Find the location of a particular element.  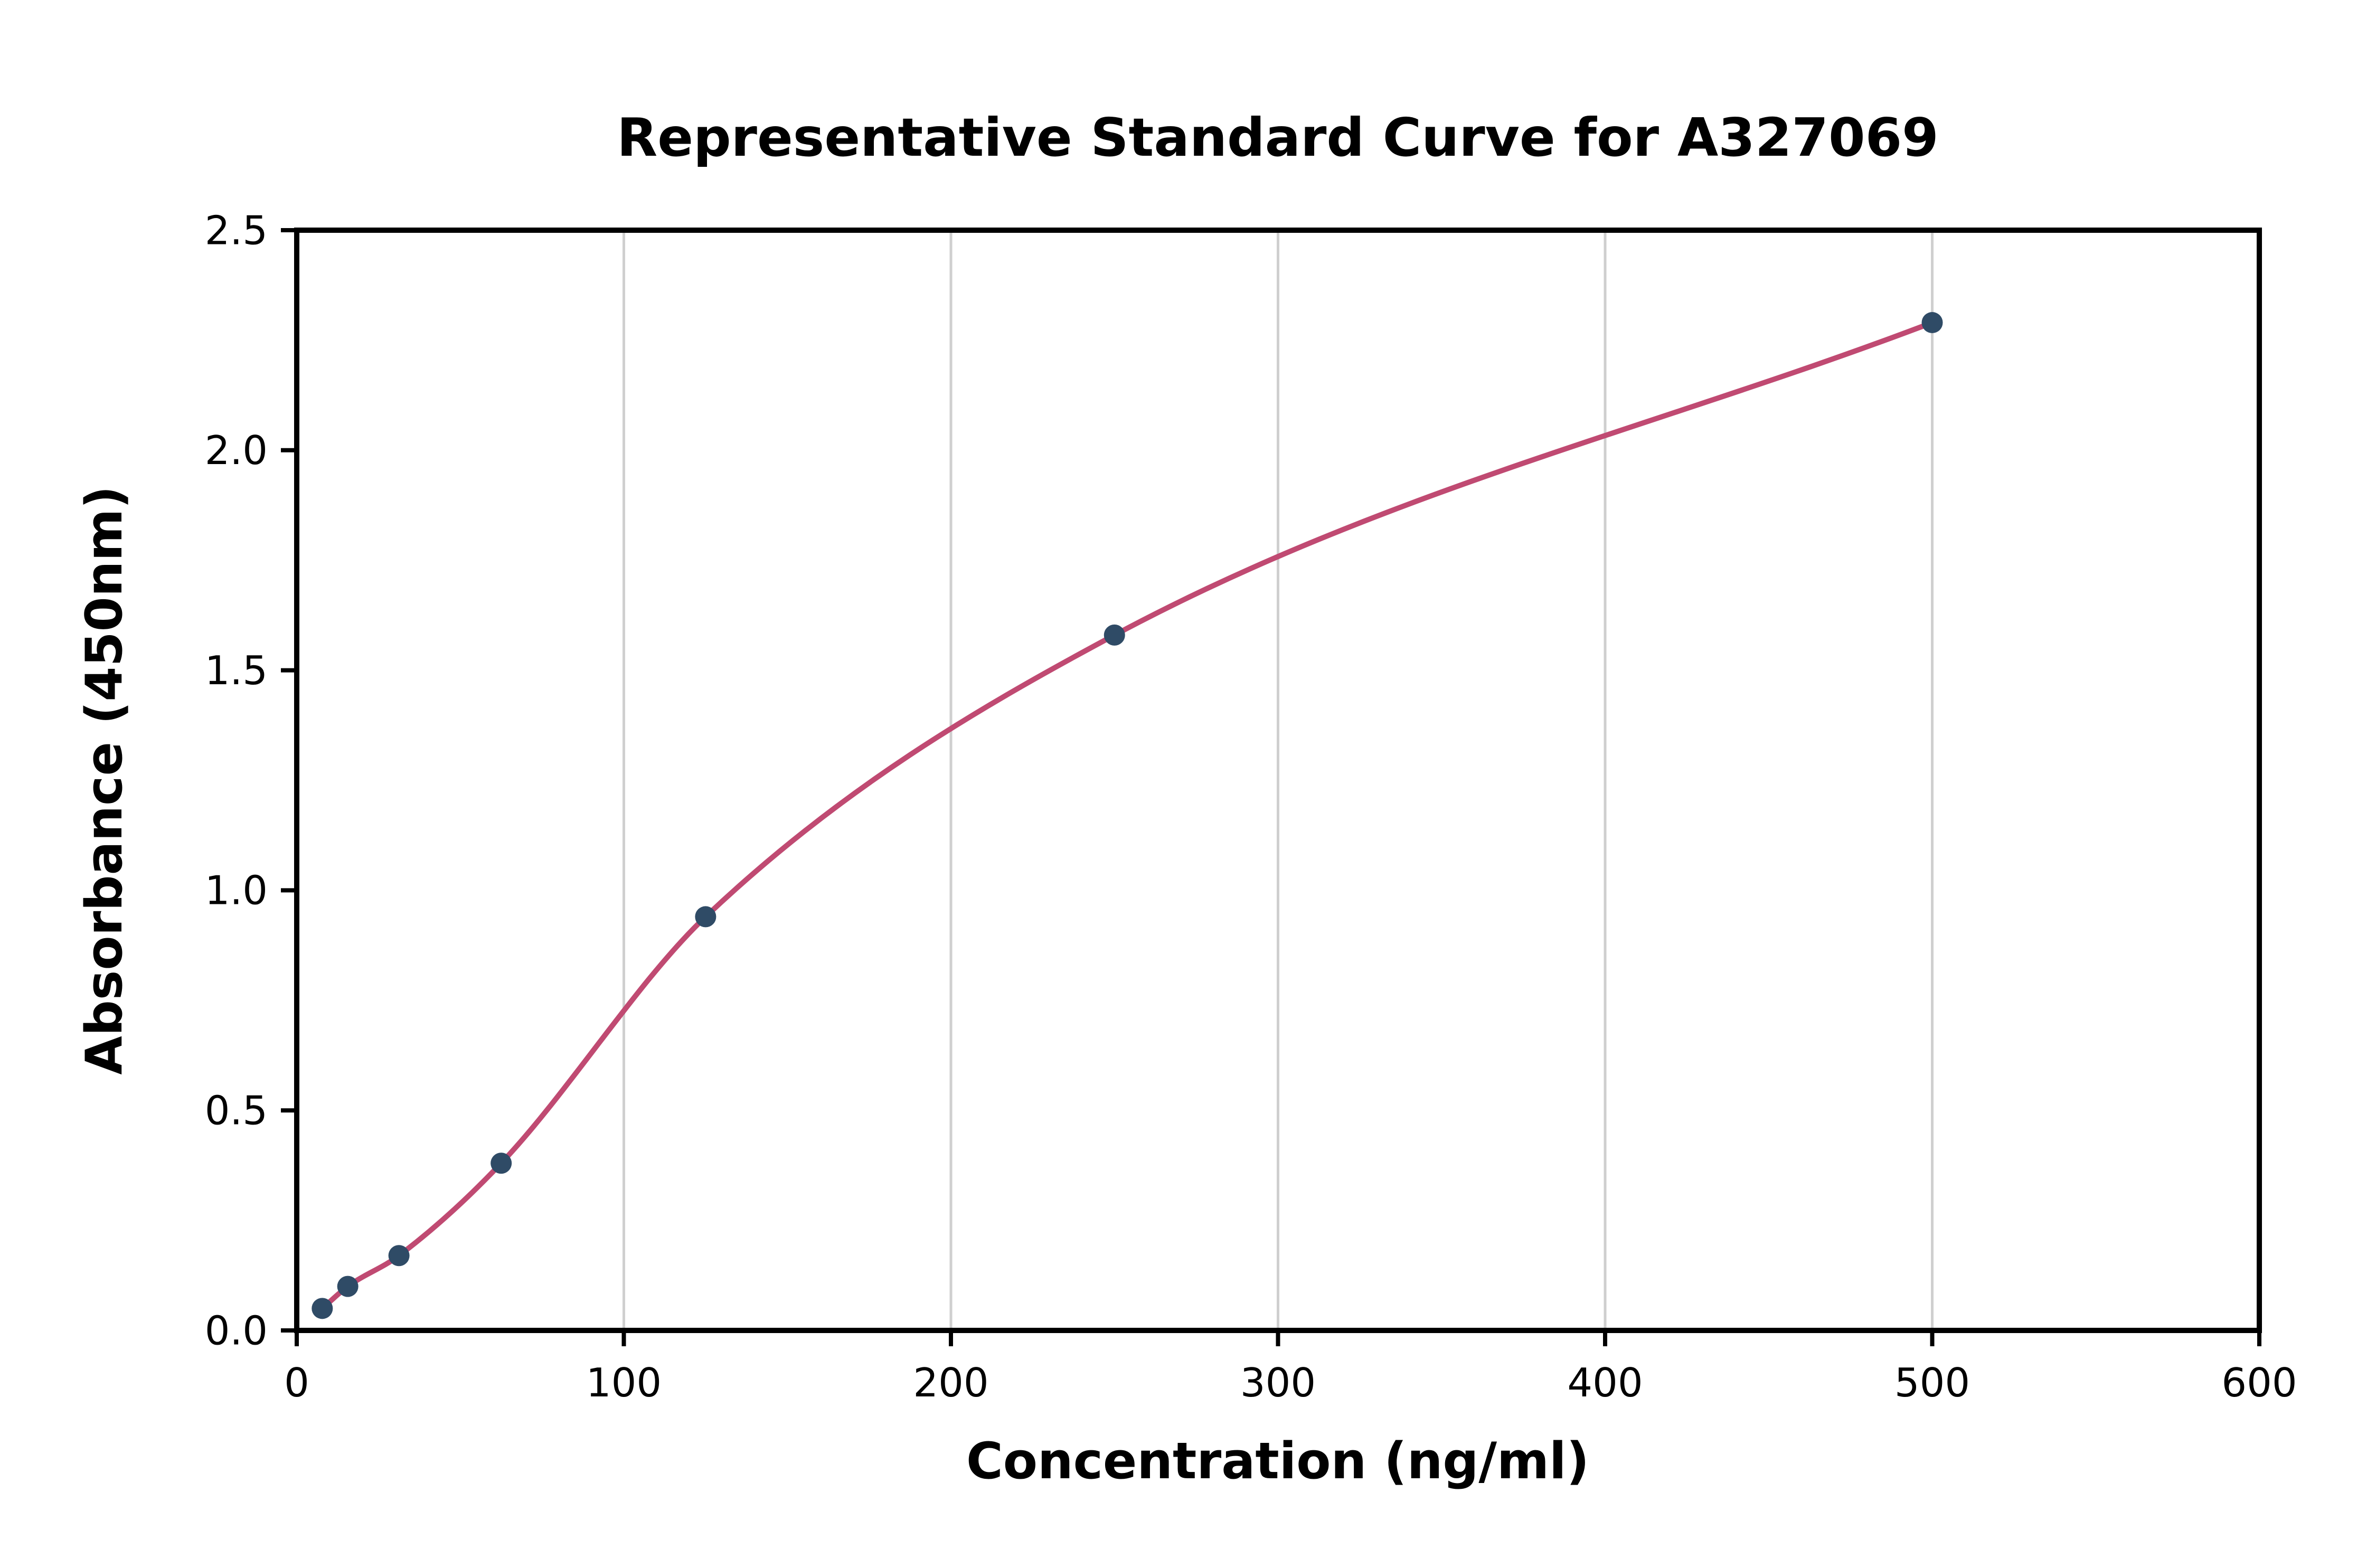

y-tick-label: 1.0 is located at coordinates (237, 890).